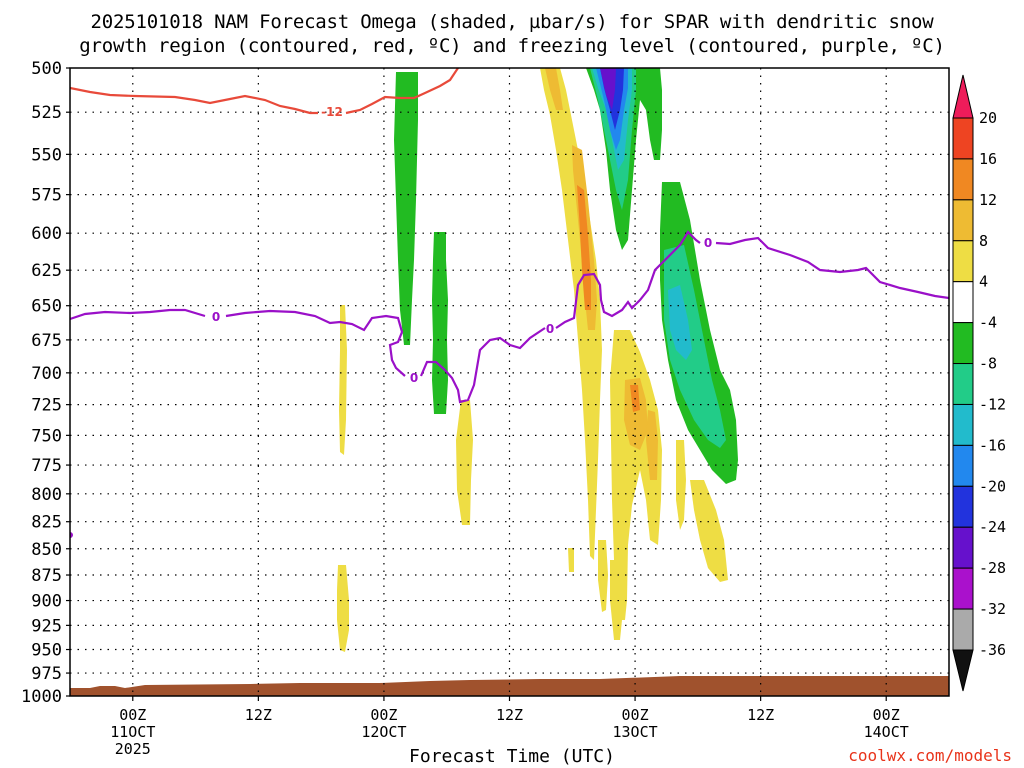  I want to click on terrain-surface, so click(509, 686).